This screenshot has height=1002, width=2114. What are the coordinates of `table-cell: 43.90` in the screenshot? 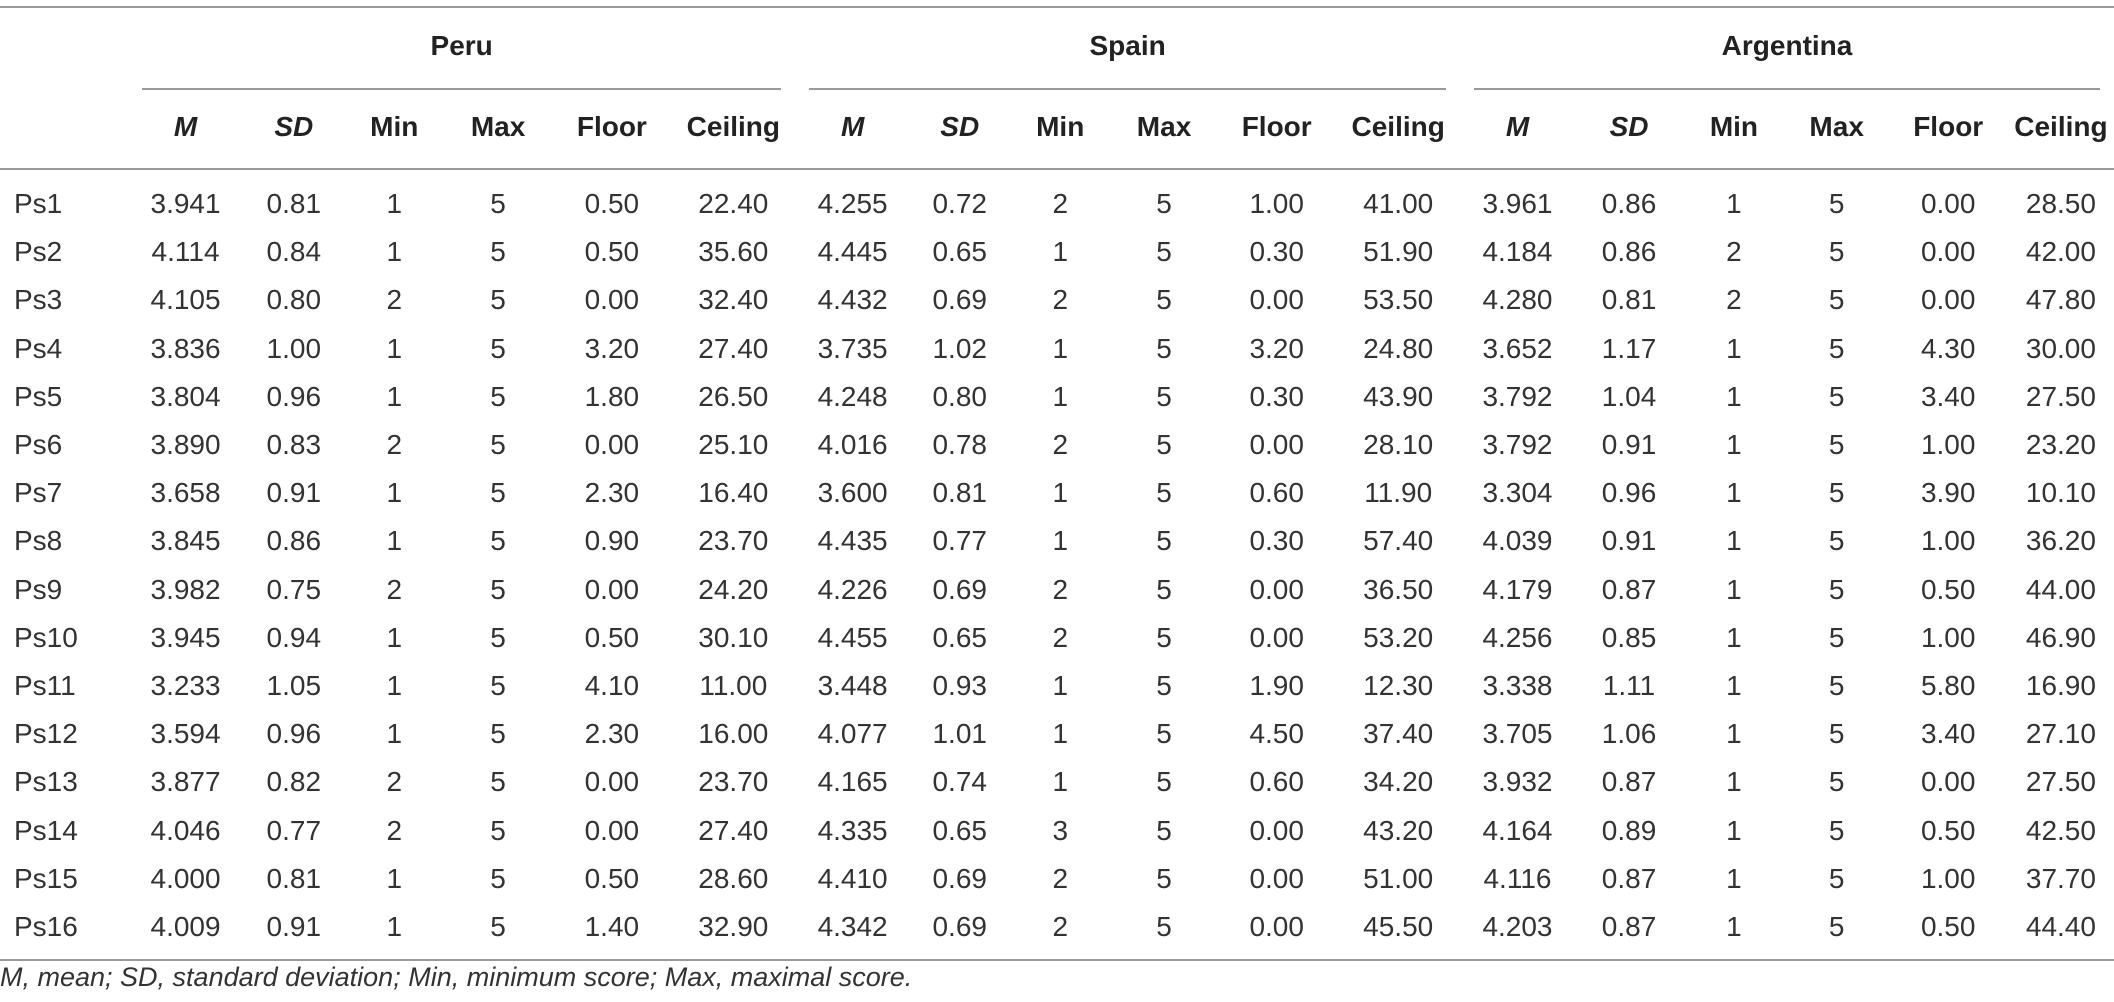 It's located at (1398, 396).